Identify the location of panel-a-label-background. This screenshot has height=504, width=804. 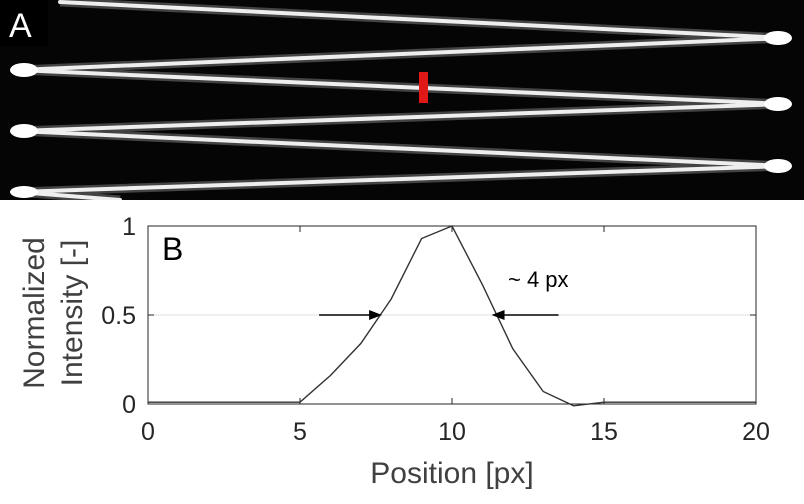
(24, 23).